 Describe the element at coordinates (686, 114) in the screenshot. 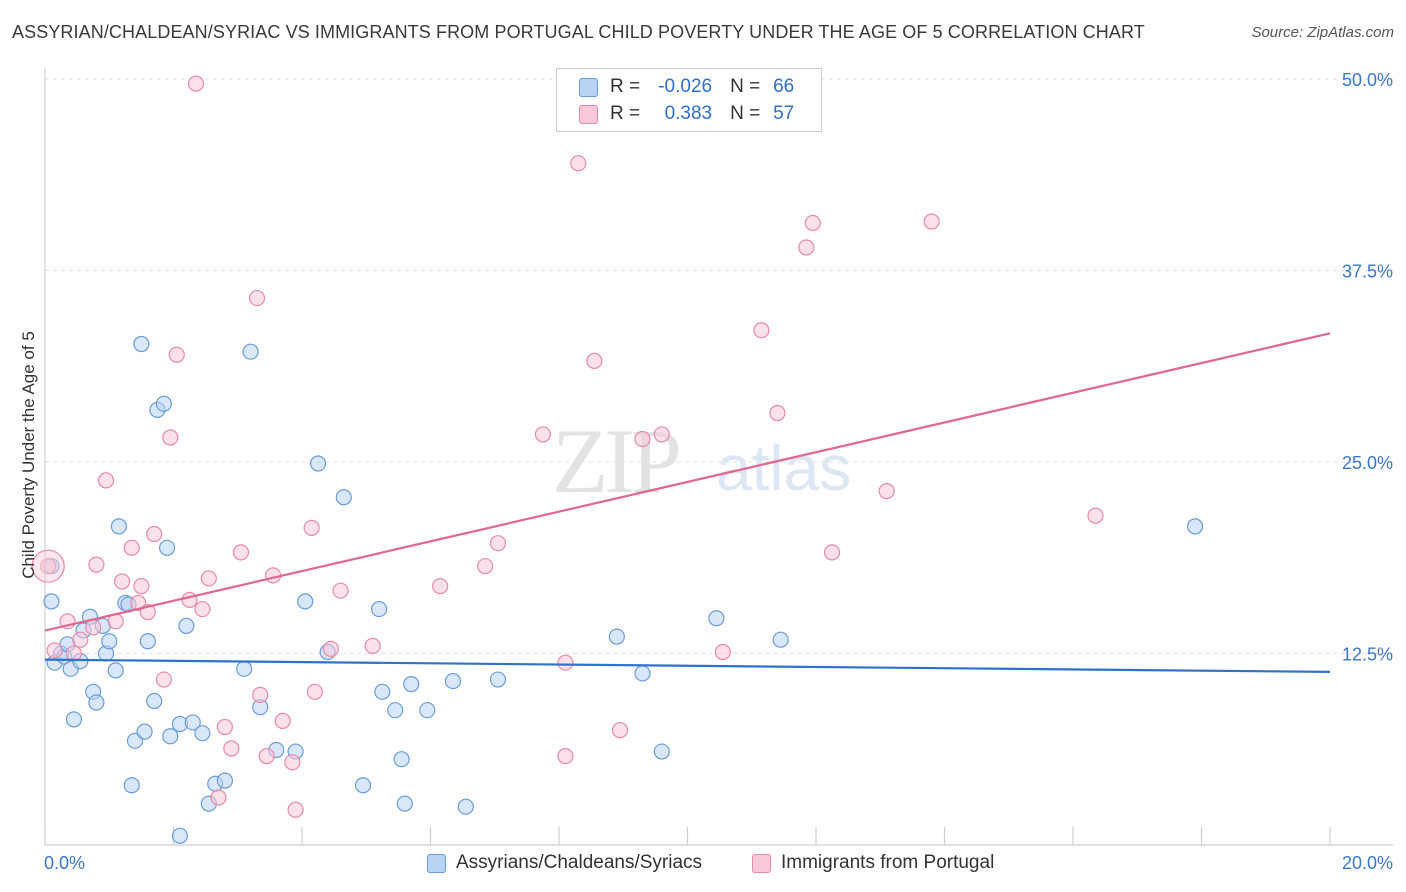

I see `legend-row-portugal: R = 0.383 N = 57` at that location.